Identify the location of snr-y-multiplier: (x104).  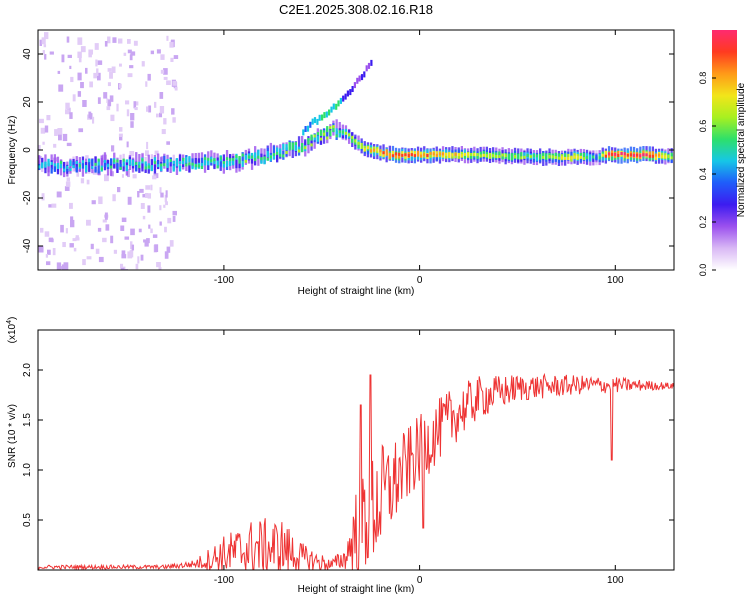
(12, 330).